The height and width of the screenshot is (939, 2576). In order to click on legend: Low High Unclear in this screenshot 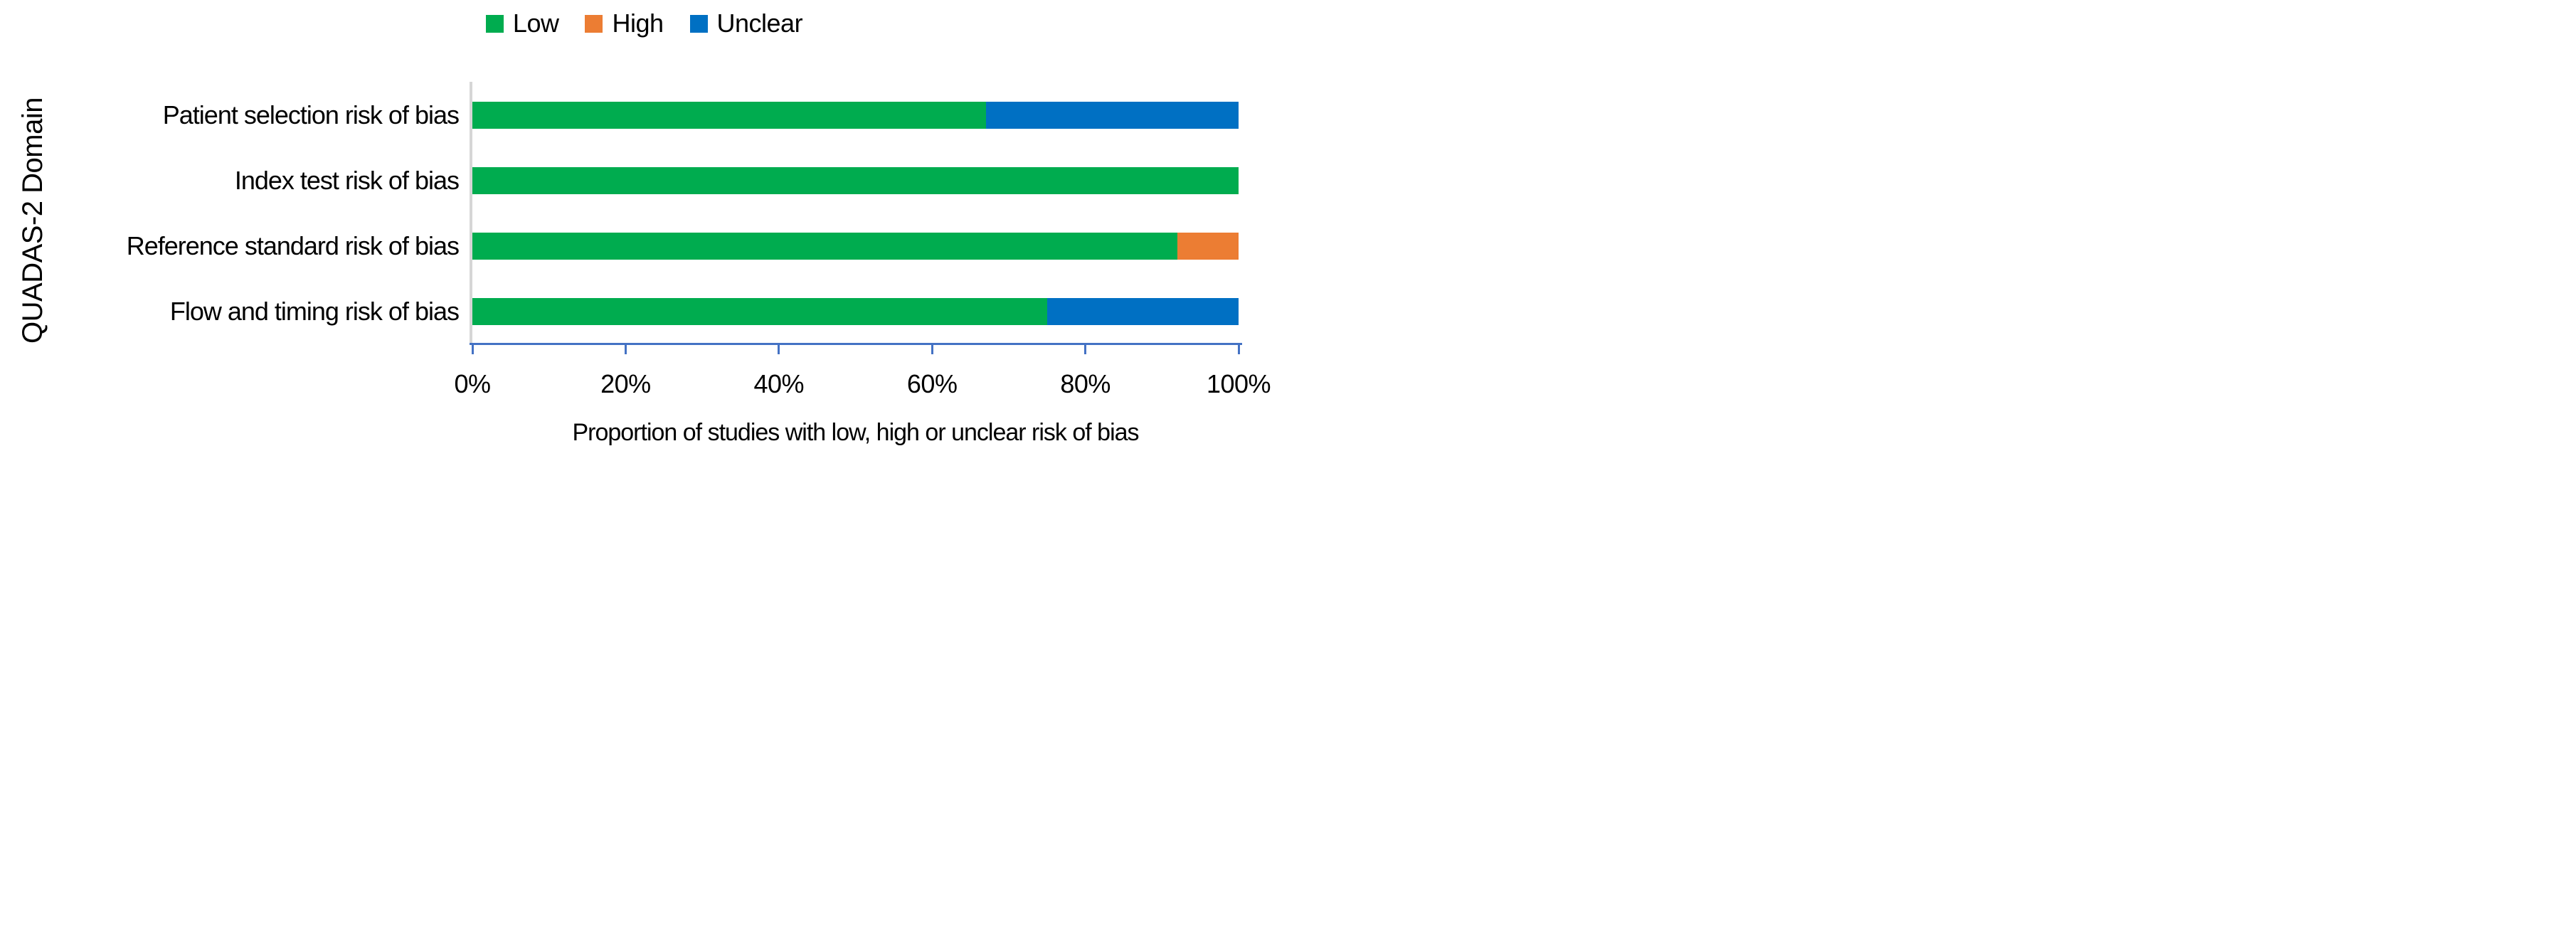, I will do `click(644, 23)`.